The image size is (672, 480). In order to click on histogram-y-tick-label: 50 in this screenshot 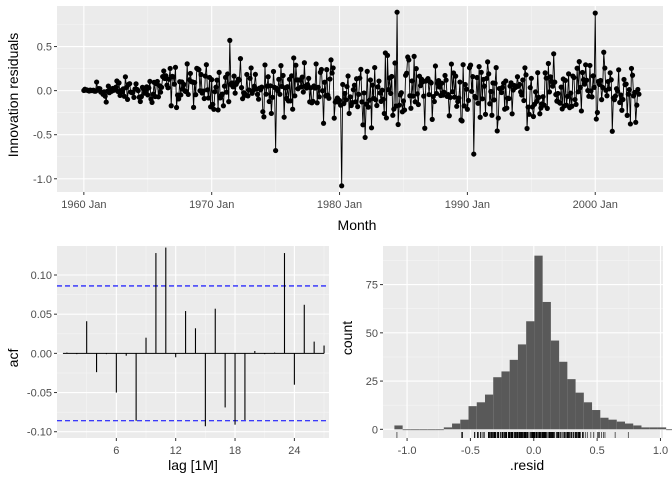, I will do `click(372, 334)`.